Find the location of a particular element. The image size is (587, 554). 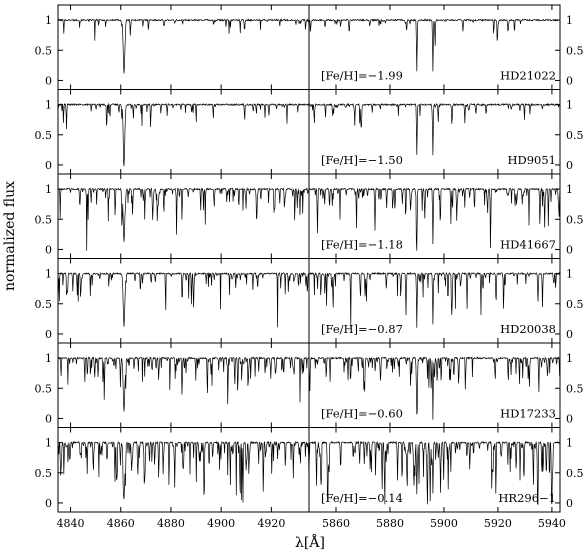

panel-row: 0 0 0.5 0.5 1 1 [Fe/H]=−0.14 HR296−1 is located at coordinates (309, 470).